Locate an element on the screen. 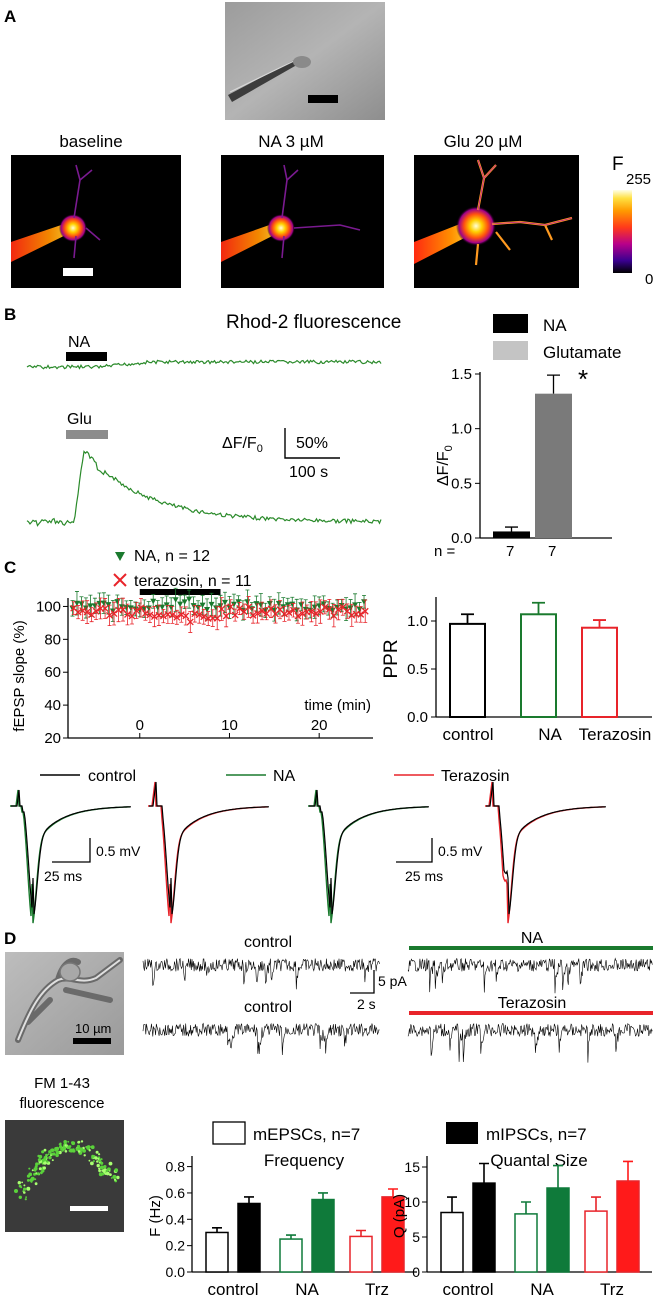 The height and width of the screenshot is (1300, 665). scale-bar-c1 is located at coordinates (71, 850).